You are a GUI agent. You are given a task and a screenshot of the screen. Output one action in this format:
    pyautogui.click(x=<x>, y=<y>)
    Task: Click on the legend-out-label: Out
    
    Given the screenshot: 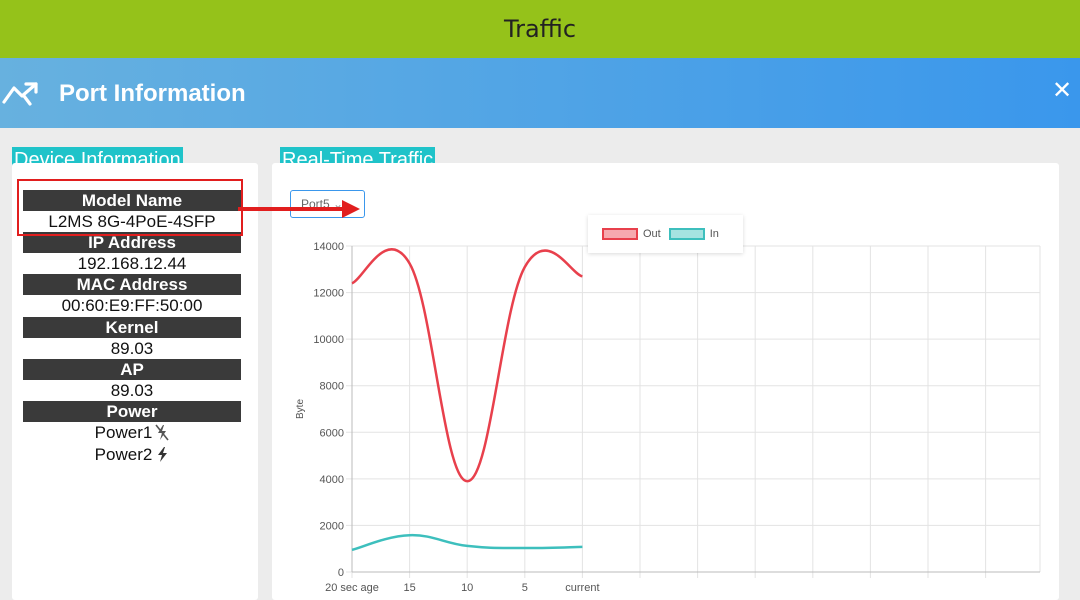 What is the action you would take?
    pyautogui.click(x=652, y=234)
    